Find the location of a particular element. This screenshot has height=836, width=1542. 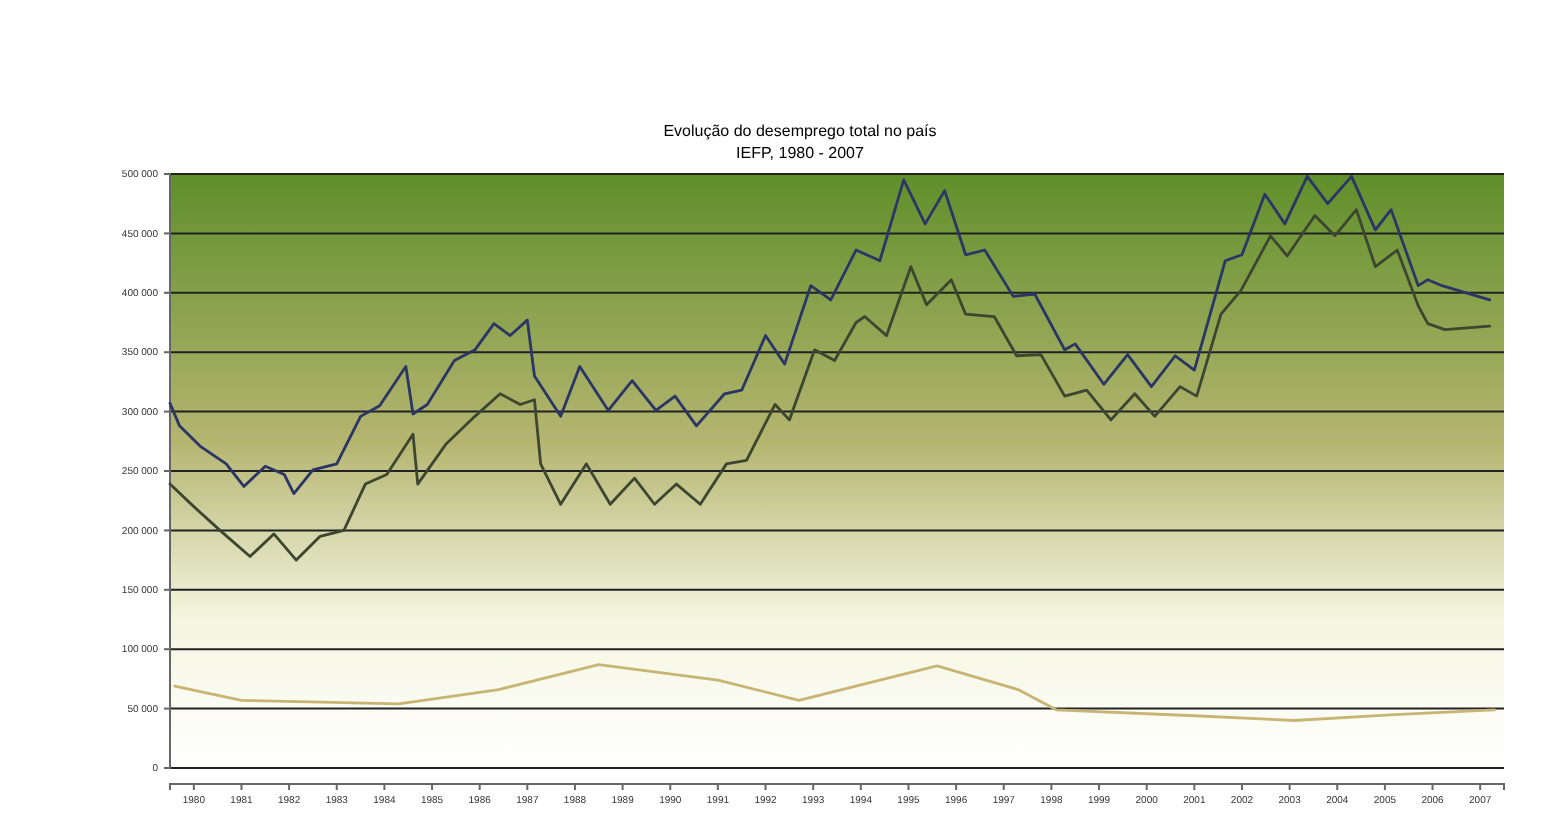

chart-subtitle: IEFP, 1980 - 2007 is located at coordinates (800, 153).